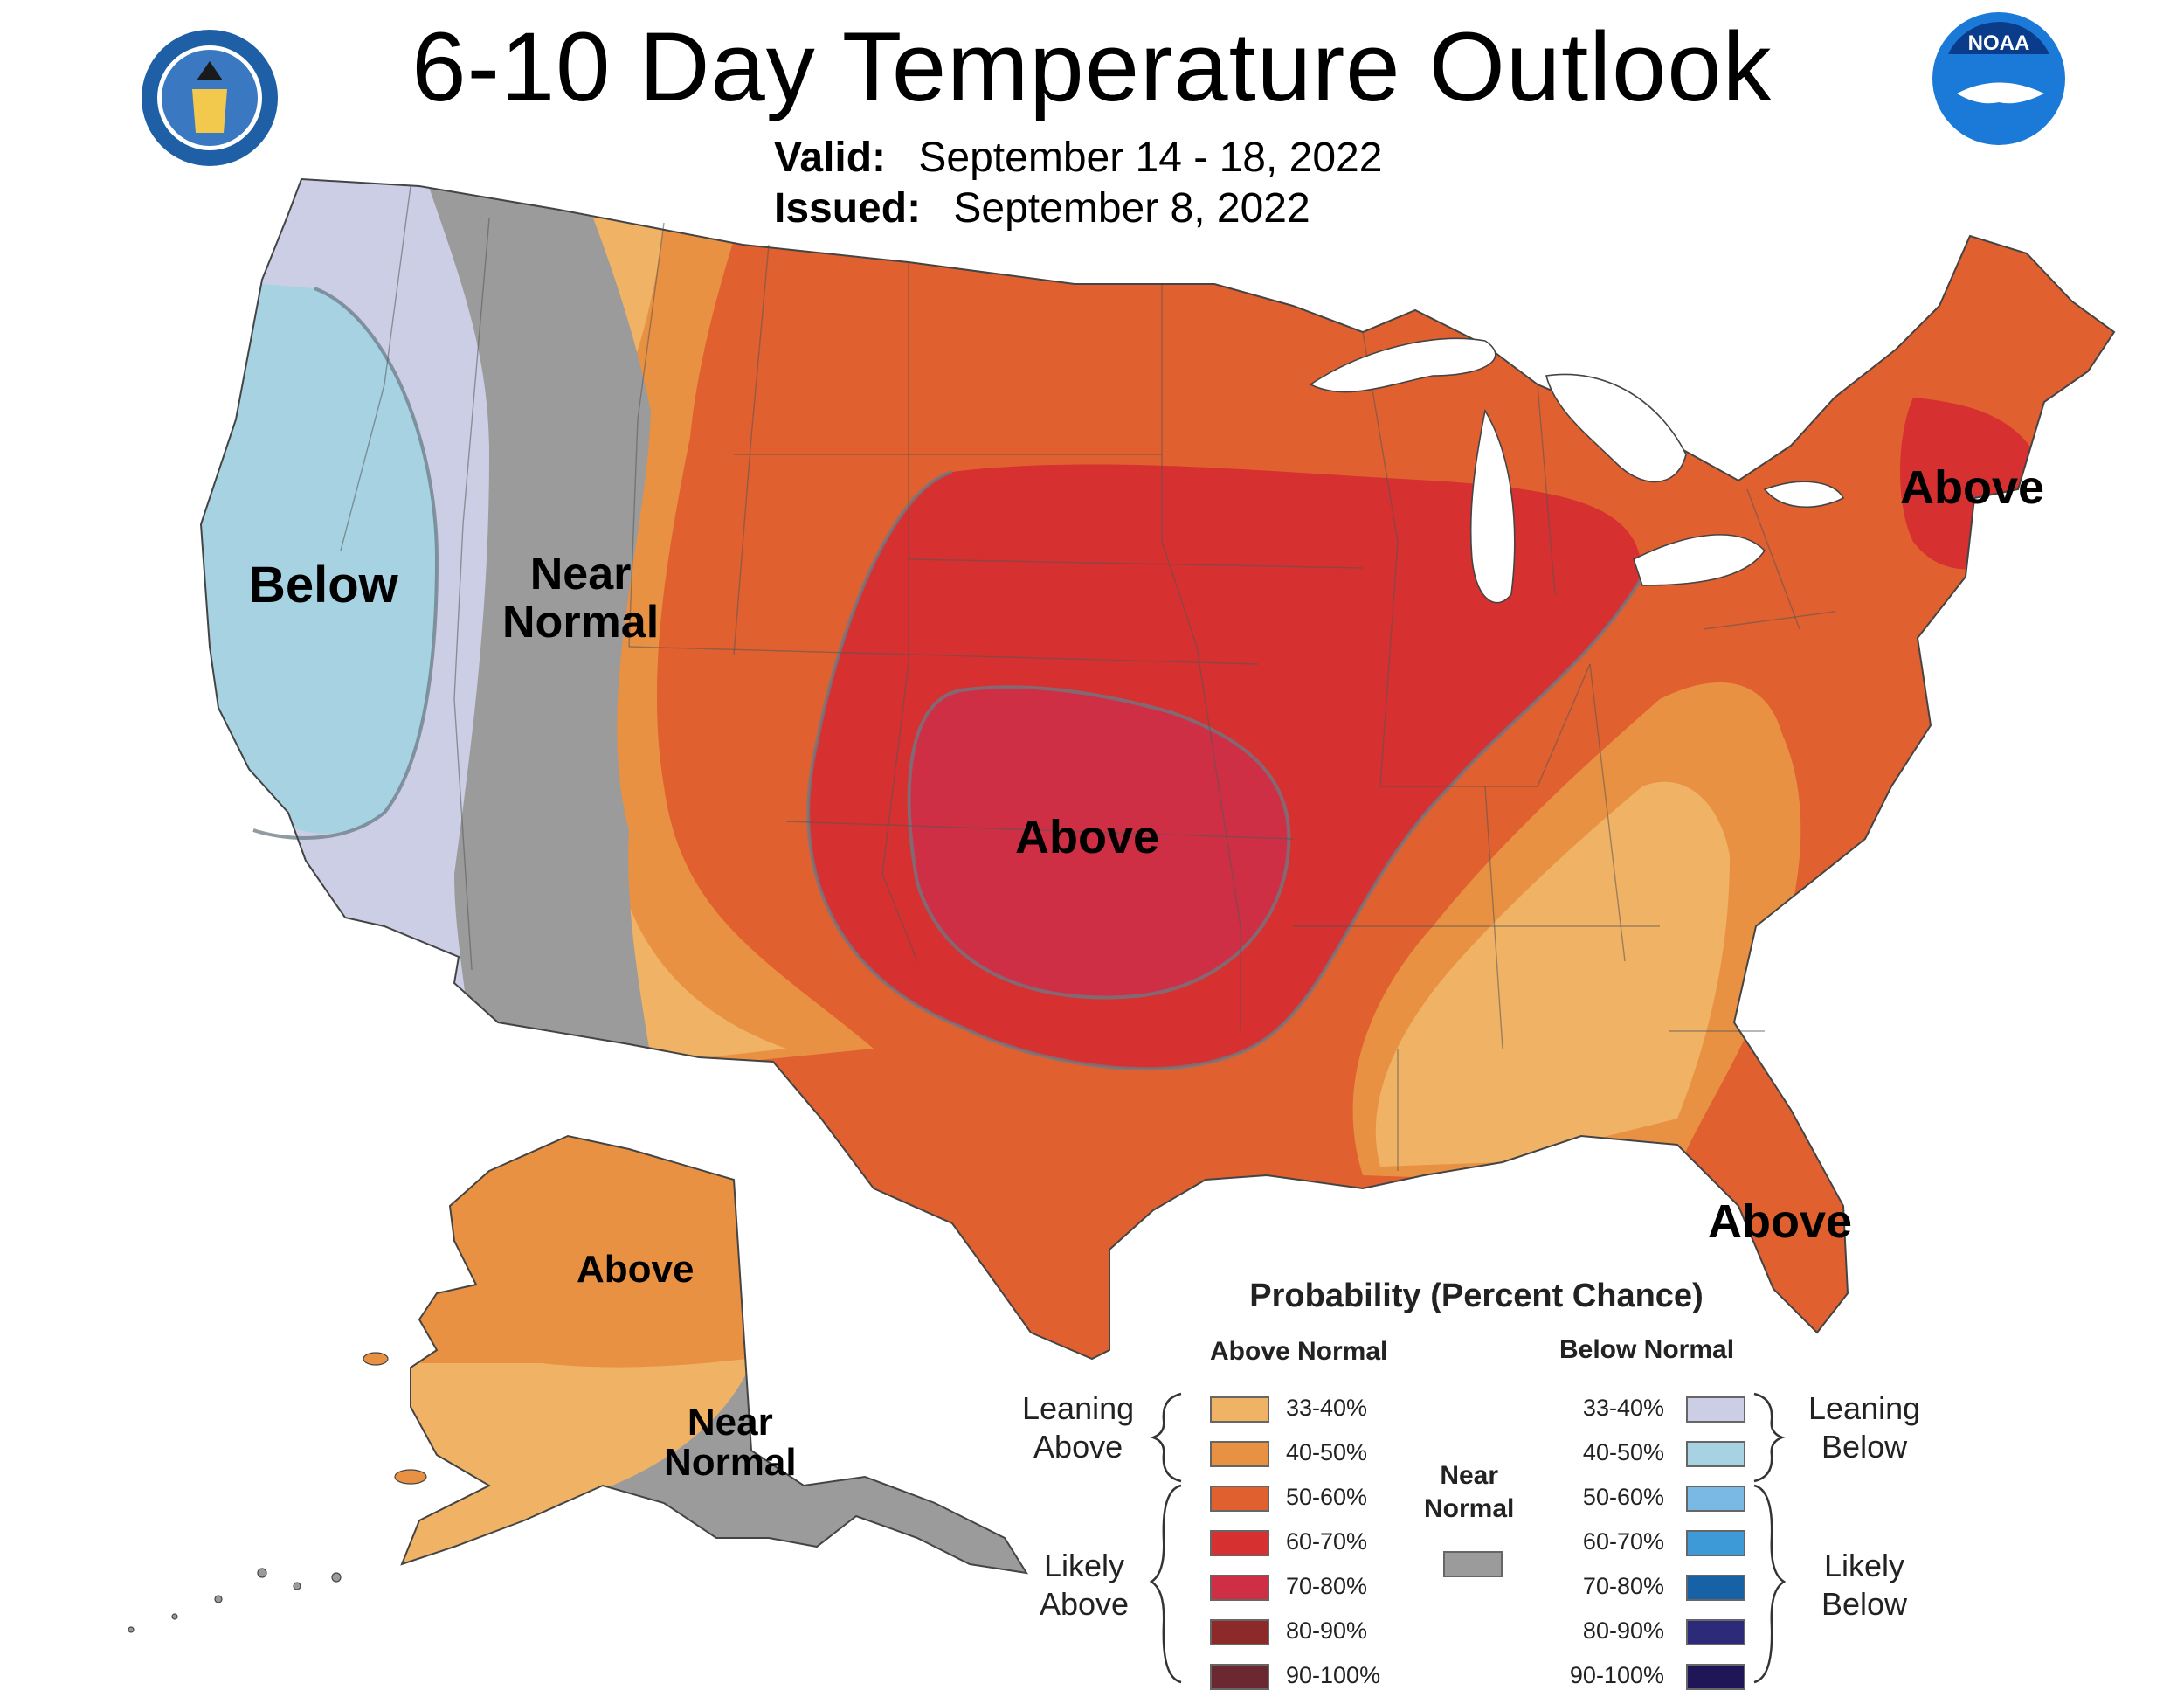  What do you see at coordinates (1327, 1586) in the screenshot?
I see `legend-above-range: 70-80%` at bounding box center [1327, 1586].